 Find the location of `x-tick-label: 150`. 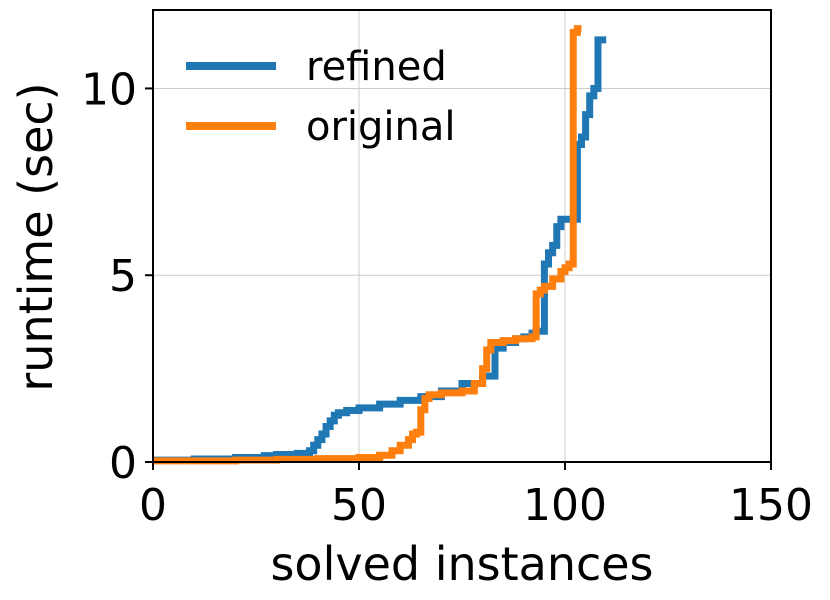

x-tick-label: 150 is located at coordinates (771, 505).